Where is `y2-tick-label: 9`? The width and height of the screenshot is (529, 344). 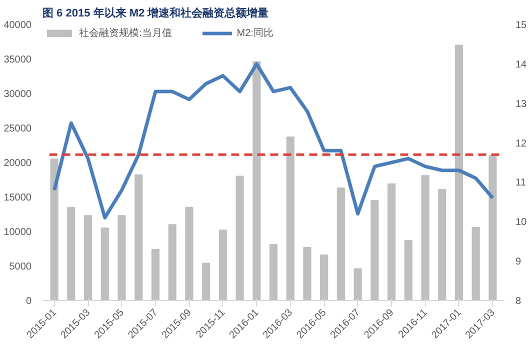
y2-tick-label: 9 is located at coordinates (519, 262).